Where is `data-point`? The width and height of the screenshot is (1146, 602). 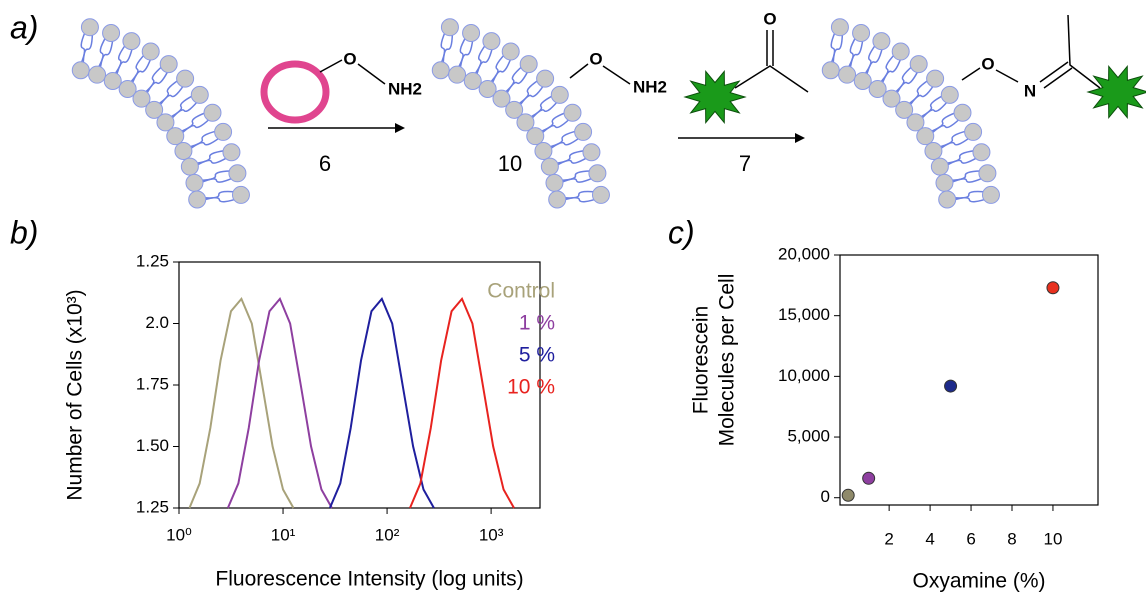 data-point is located at coordinates (1053, 288).